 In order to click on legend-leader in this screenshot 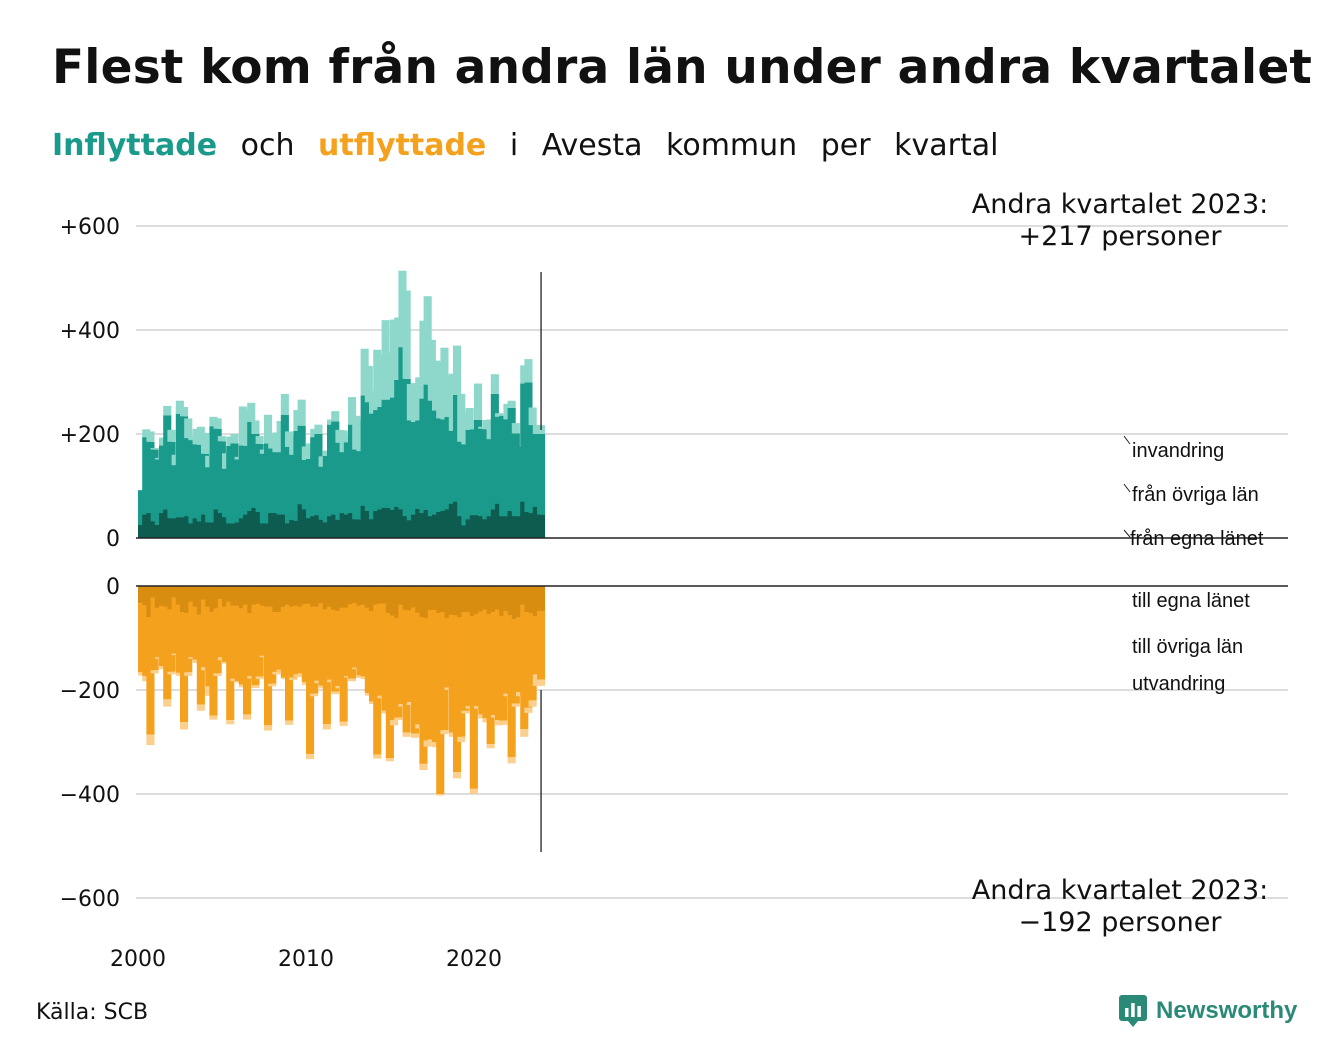, I will do `click(1127, 488)`.